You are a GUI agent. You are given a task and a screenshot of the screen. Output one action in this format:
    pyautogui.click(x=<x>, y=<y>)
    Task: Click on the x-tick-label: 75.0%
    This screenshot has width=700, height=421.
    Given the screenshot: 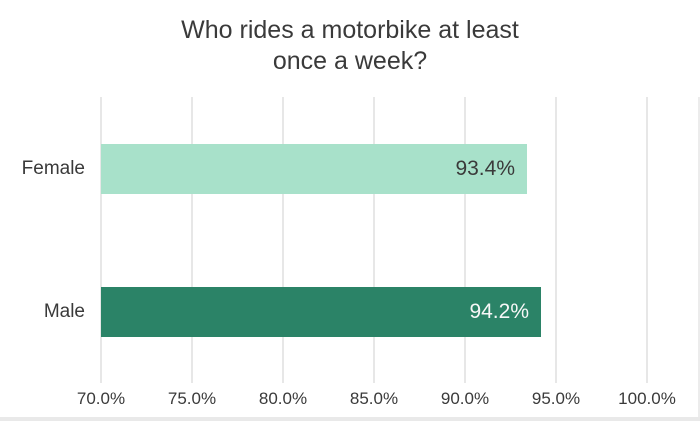 What is the action you would take?
    pyautogui.click(x=192, y=398)
    